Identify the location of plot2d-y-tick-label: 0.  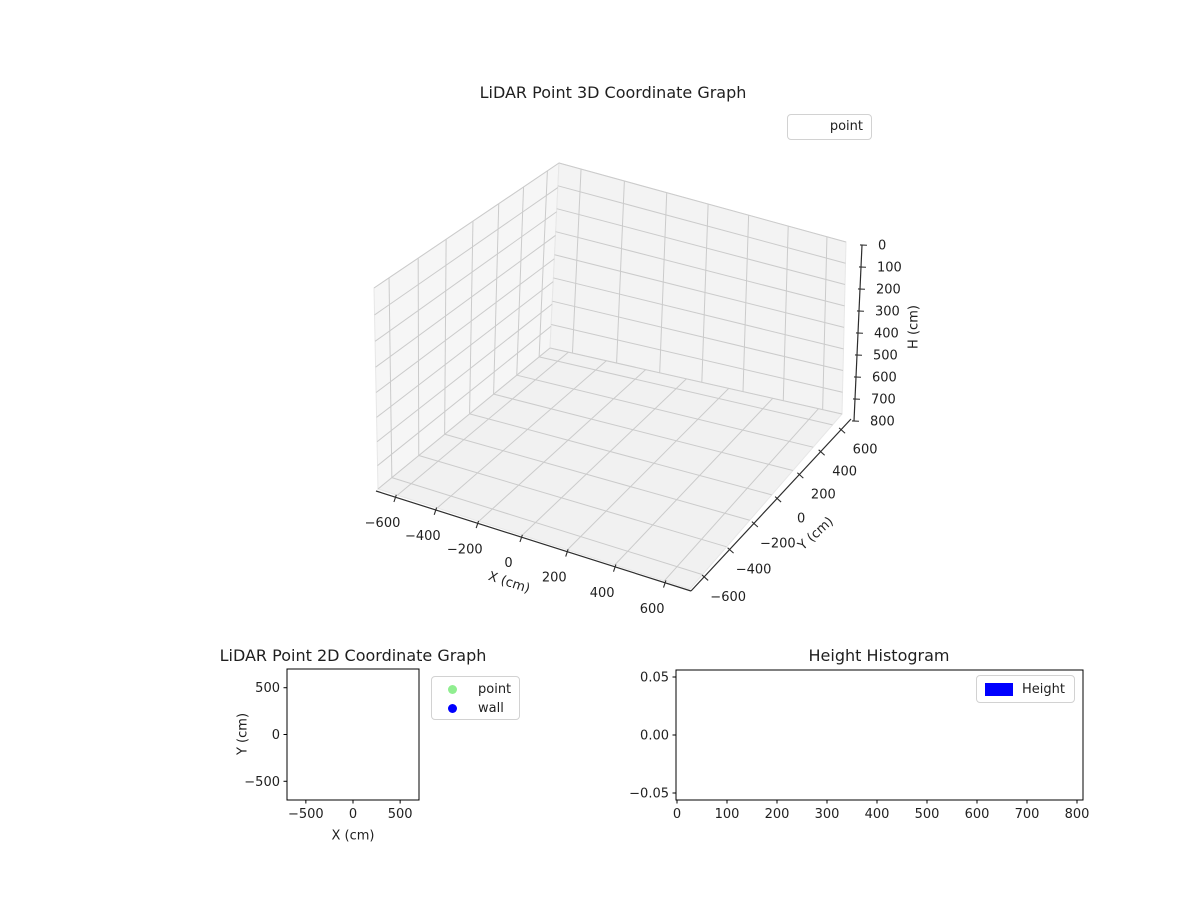
(276, 735).